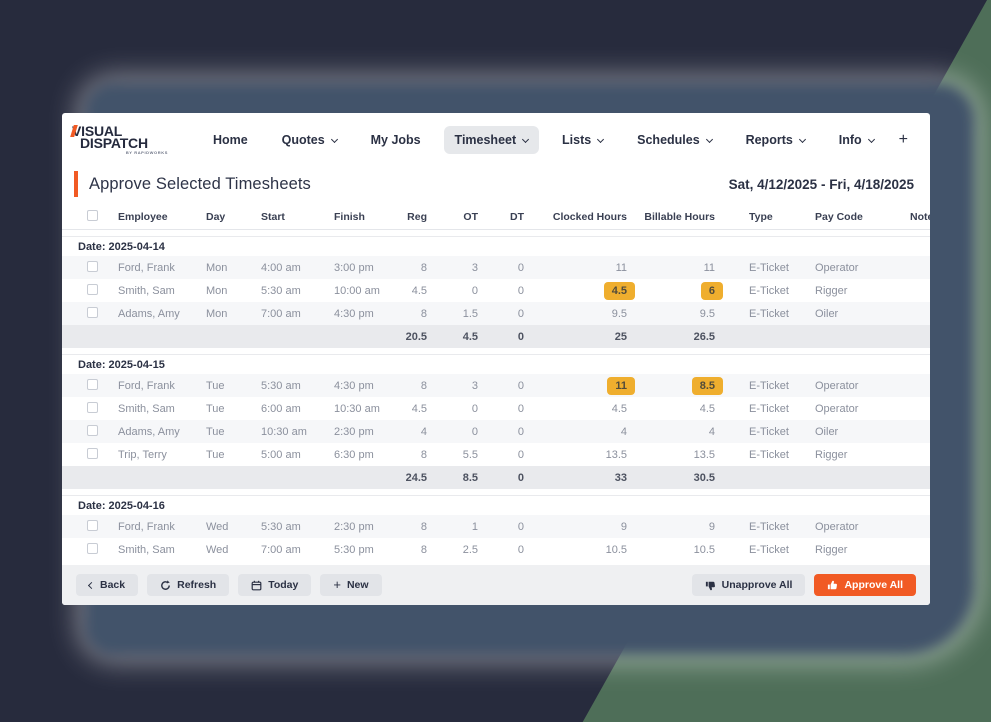  I want to click on finish-time: 6:30 pm, so click(354, 454).